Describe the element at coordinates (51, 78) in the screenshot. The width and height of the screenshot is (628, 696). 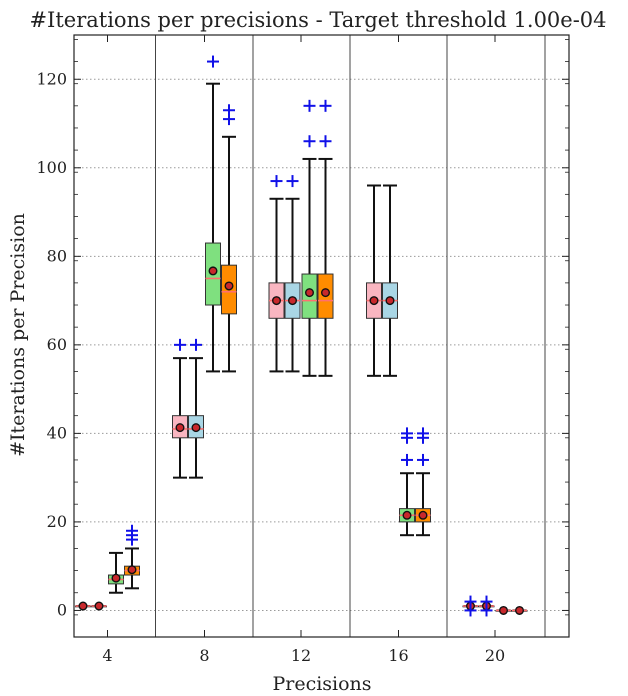
I see `y-tick-label-120: 120` at that location.